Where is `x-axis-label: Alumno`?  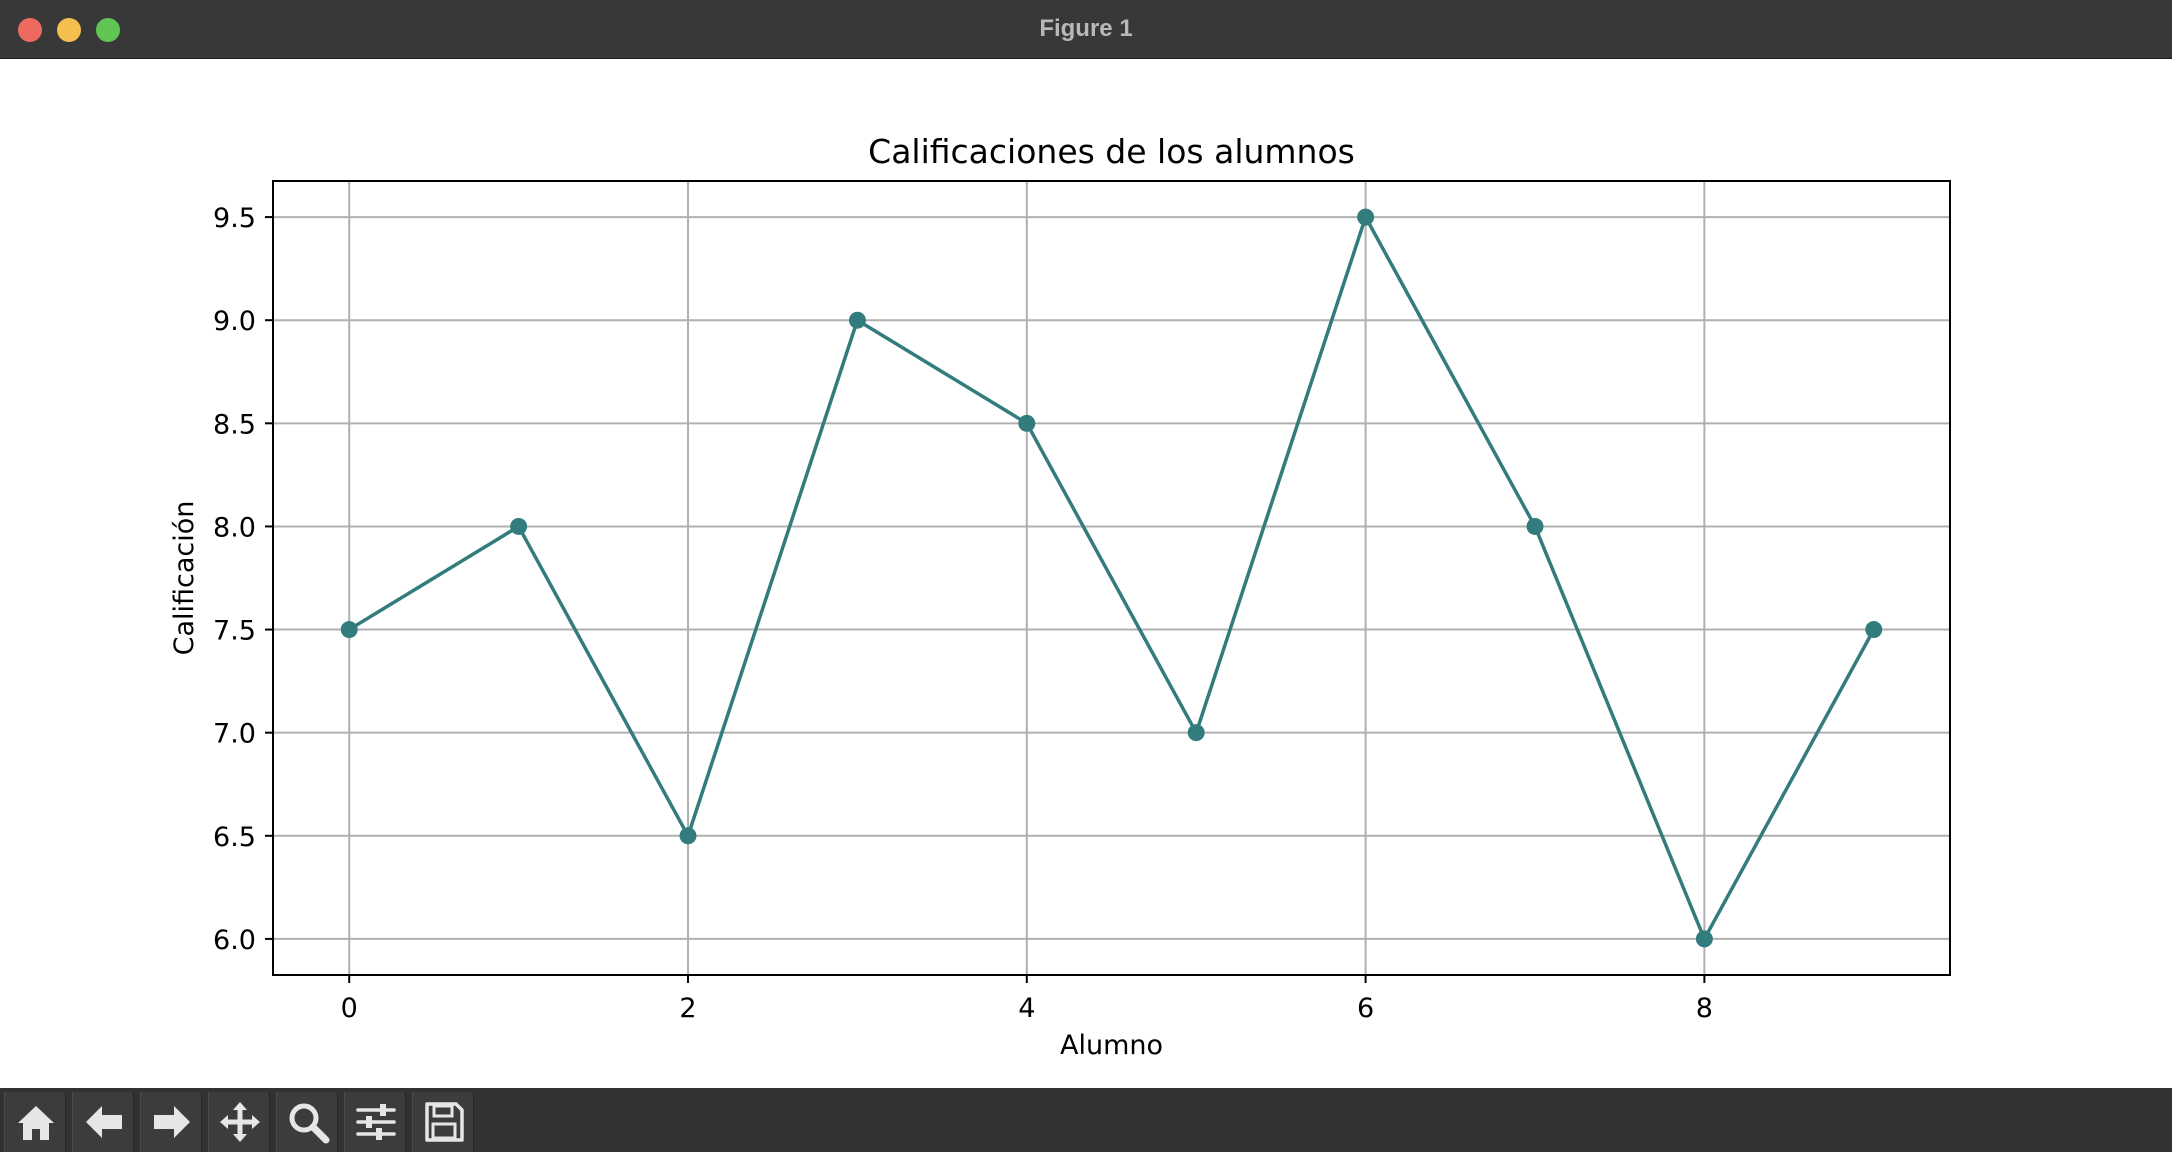
x-axis-label: Alumno is located at coordinates (1111, 1045).